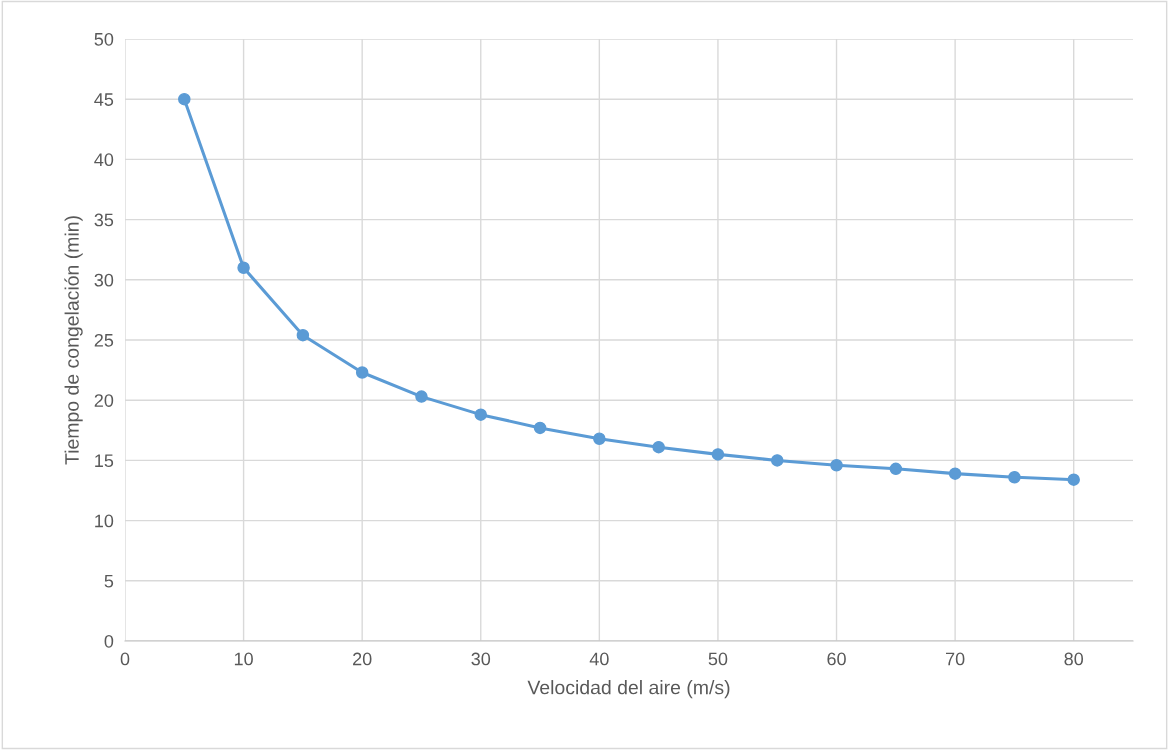  I want to click on y-tick-label: 25, so click(104, 340).